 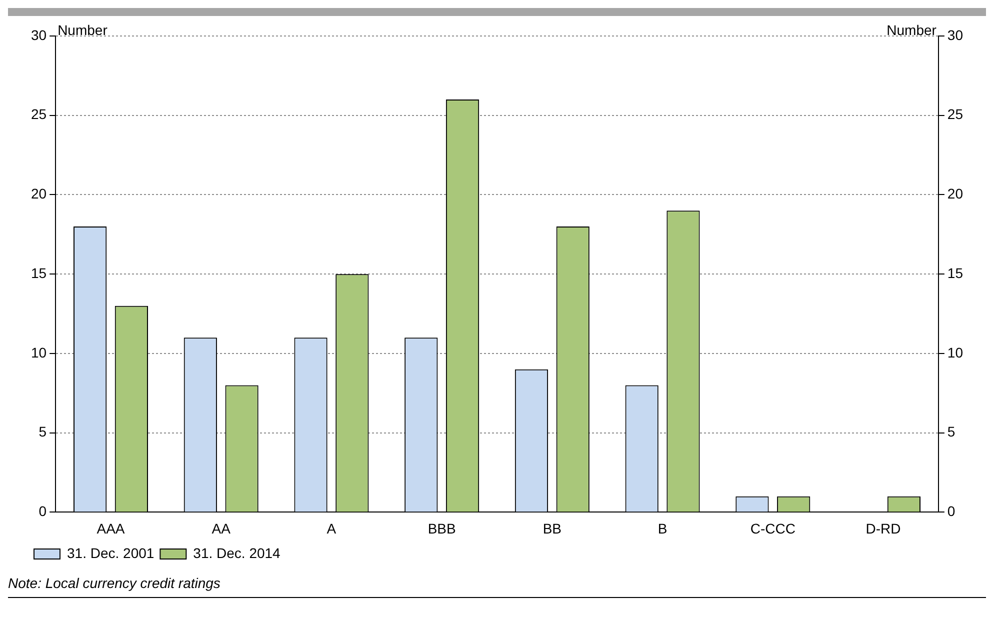 What do you see at coordinates (552, 528) in the screenshot?
I see `x-tick-label: BB` at bounding box center [552, 528].